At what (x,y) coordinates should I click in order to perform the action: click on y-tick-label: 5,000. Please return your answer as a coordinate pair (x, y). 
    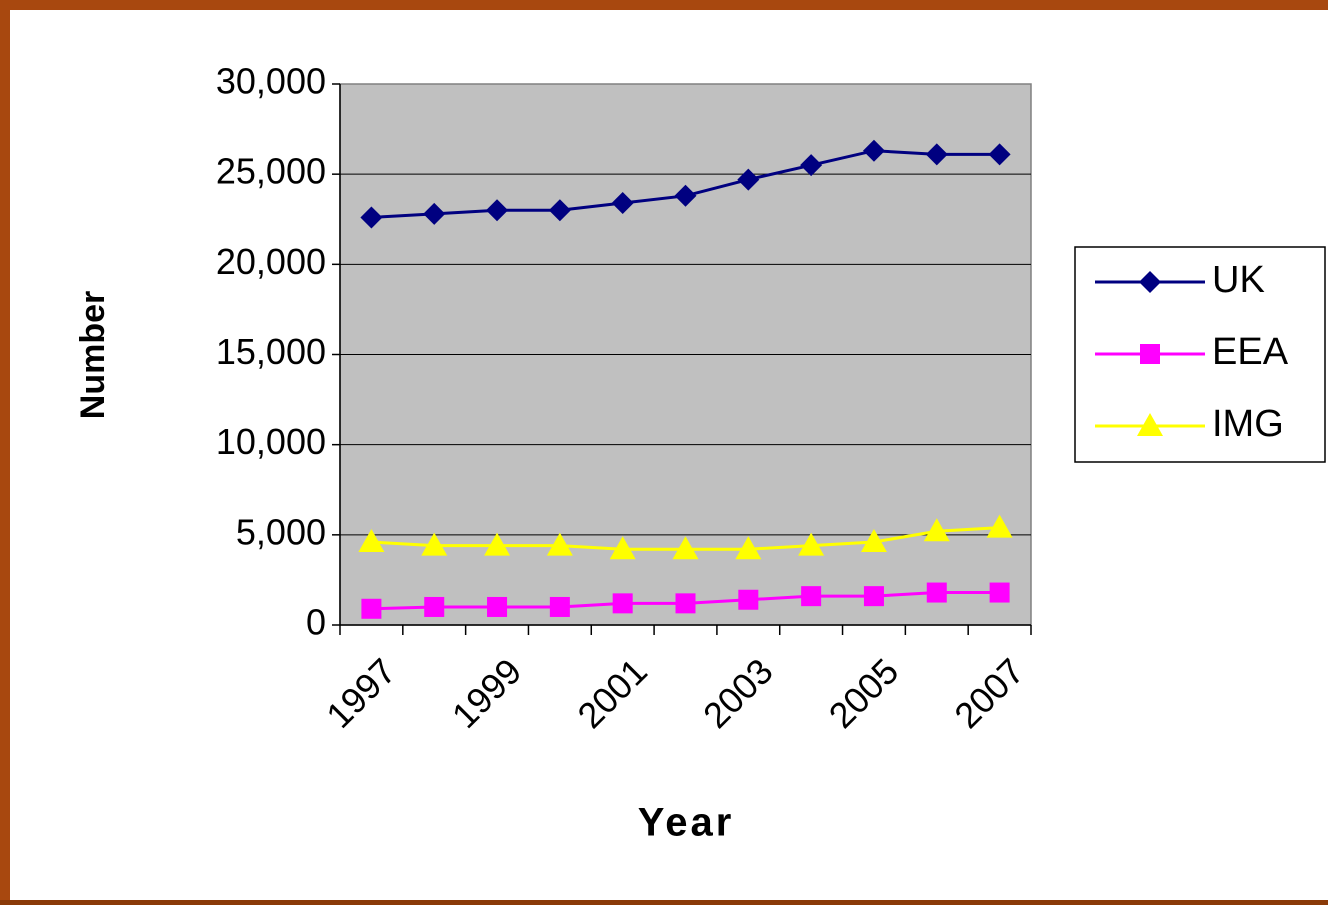
    Looking at the image, I should click on (281, 531).